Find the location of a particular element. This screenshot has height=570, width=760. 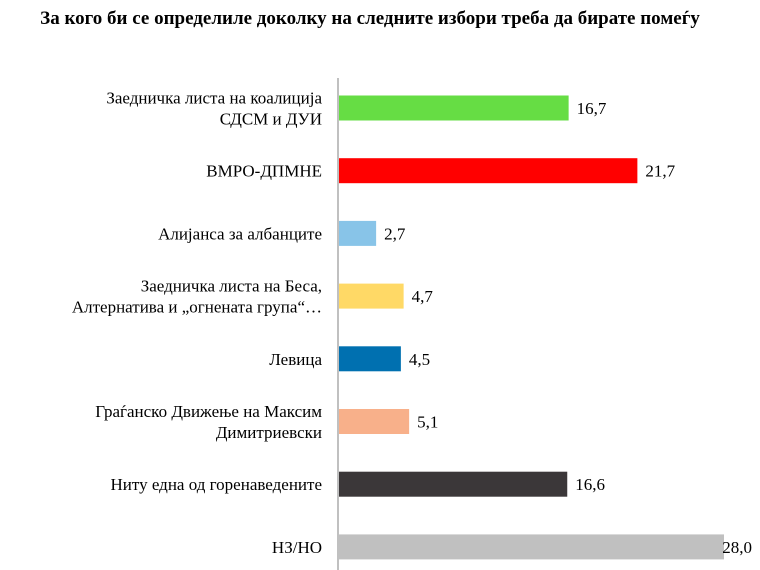

category-label-line: Заедничка листа на коалиција is located at coordinates (214, 98).